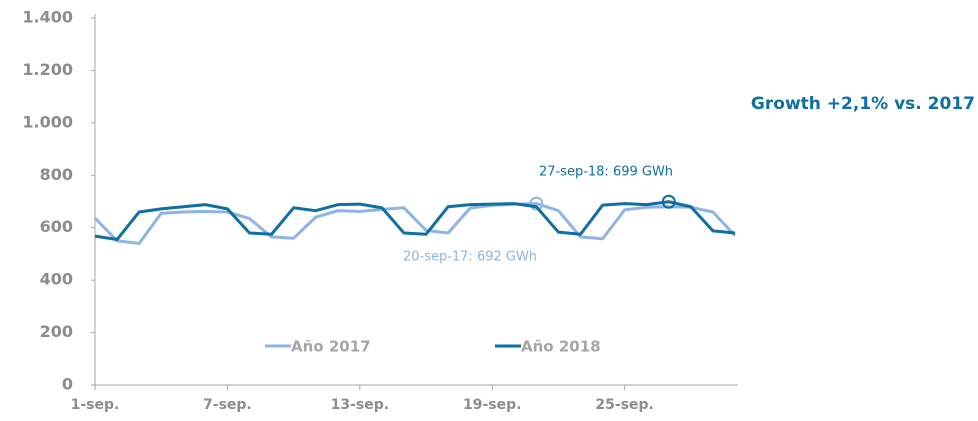  What do you see at coordinates (47, 69) in the screenshot?
I see `y-tick-label: 1.200` at bounding box center [47, 69].